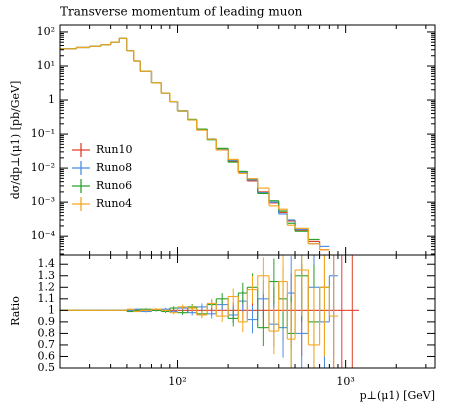 The image size is (450, 407). I want to click on x-axis-label: p⊥(μ1) [GeV], so click(397, 395).